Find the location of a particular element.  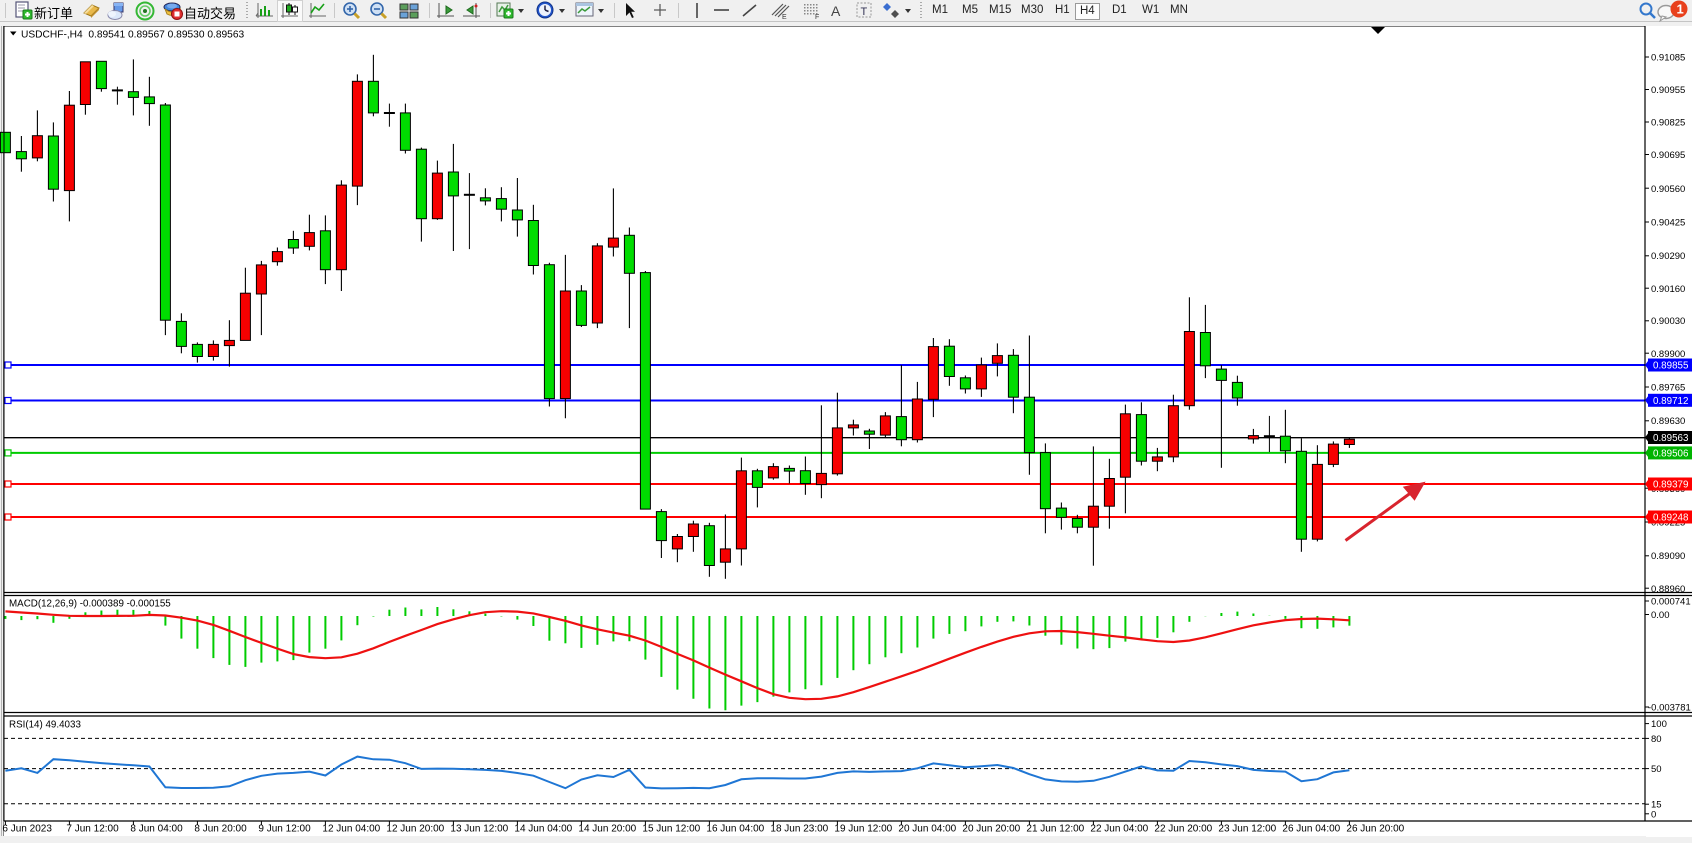

svg-text: 15 Jun 12:00 is located at coordinates (671, 829).